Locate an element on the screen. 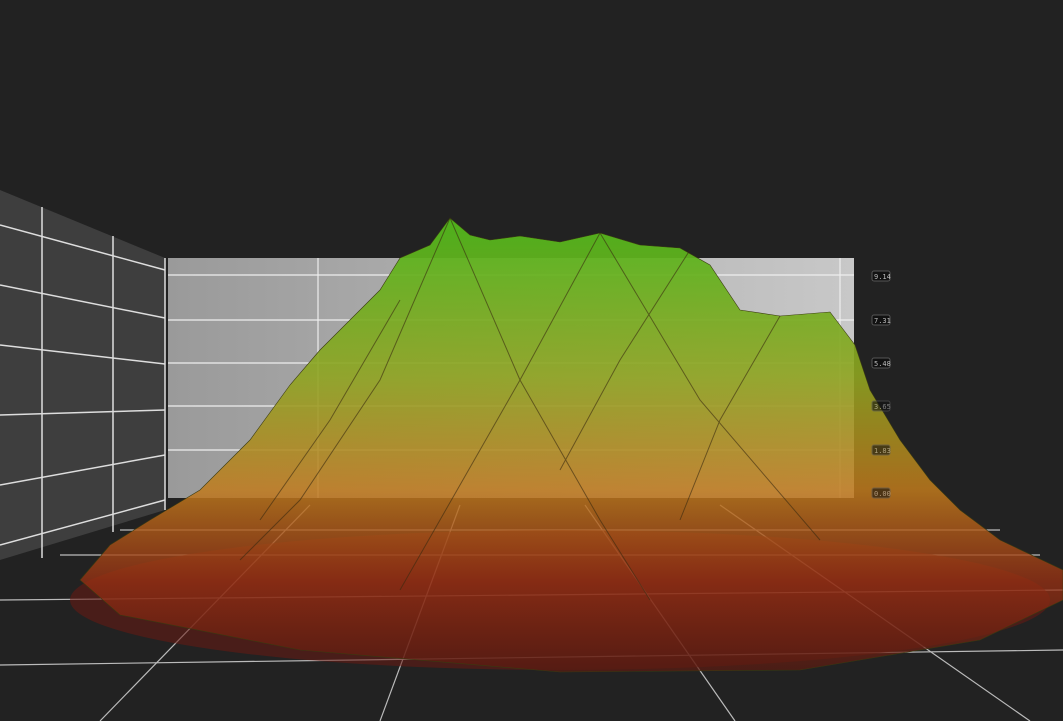  z-tick-label: 3.65 is located at coordinates (882, 407).